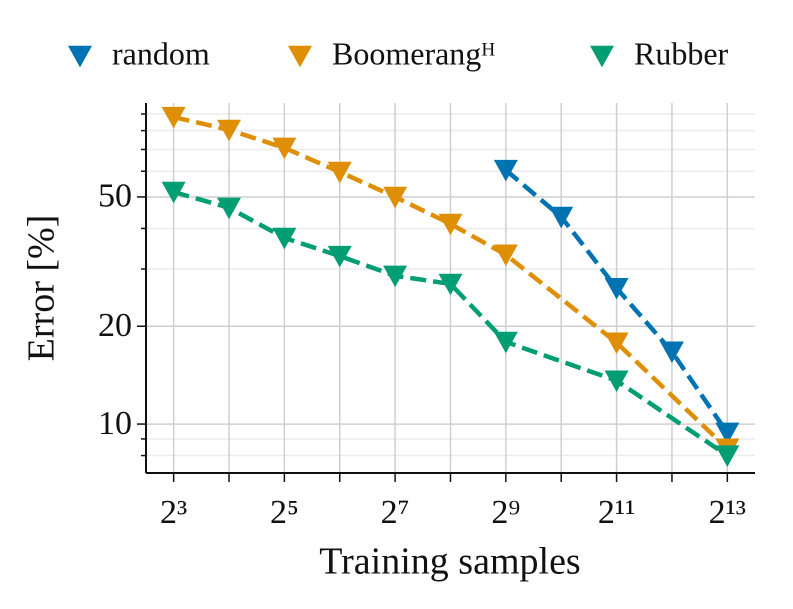  I want to click on x-tick-label: 2⁷, so click(395, 512).